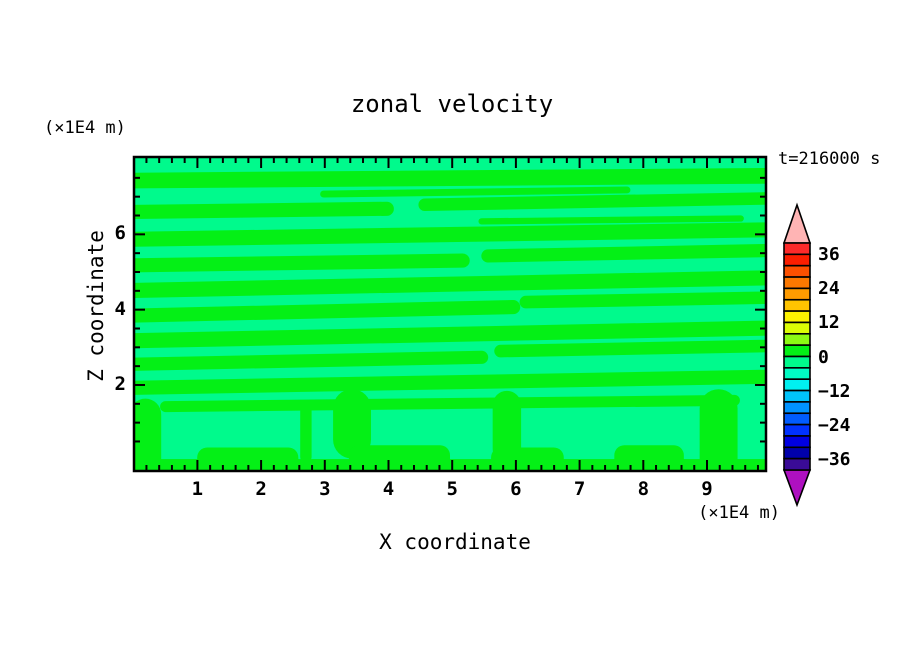 The height and width of the screenshot is (654, 904). Describe the element at coordinates (797, 223) in the screenshot. I see `colorbar-over-arrow` at that location.